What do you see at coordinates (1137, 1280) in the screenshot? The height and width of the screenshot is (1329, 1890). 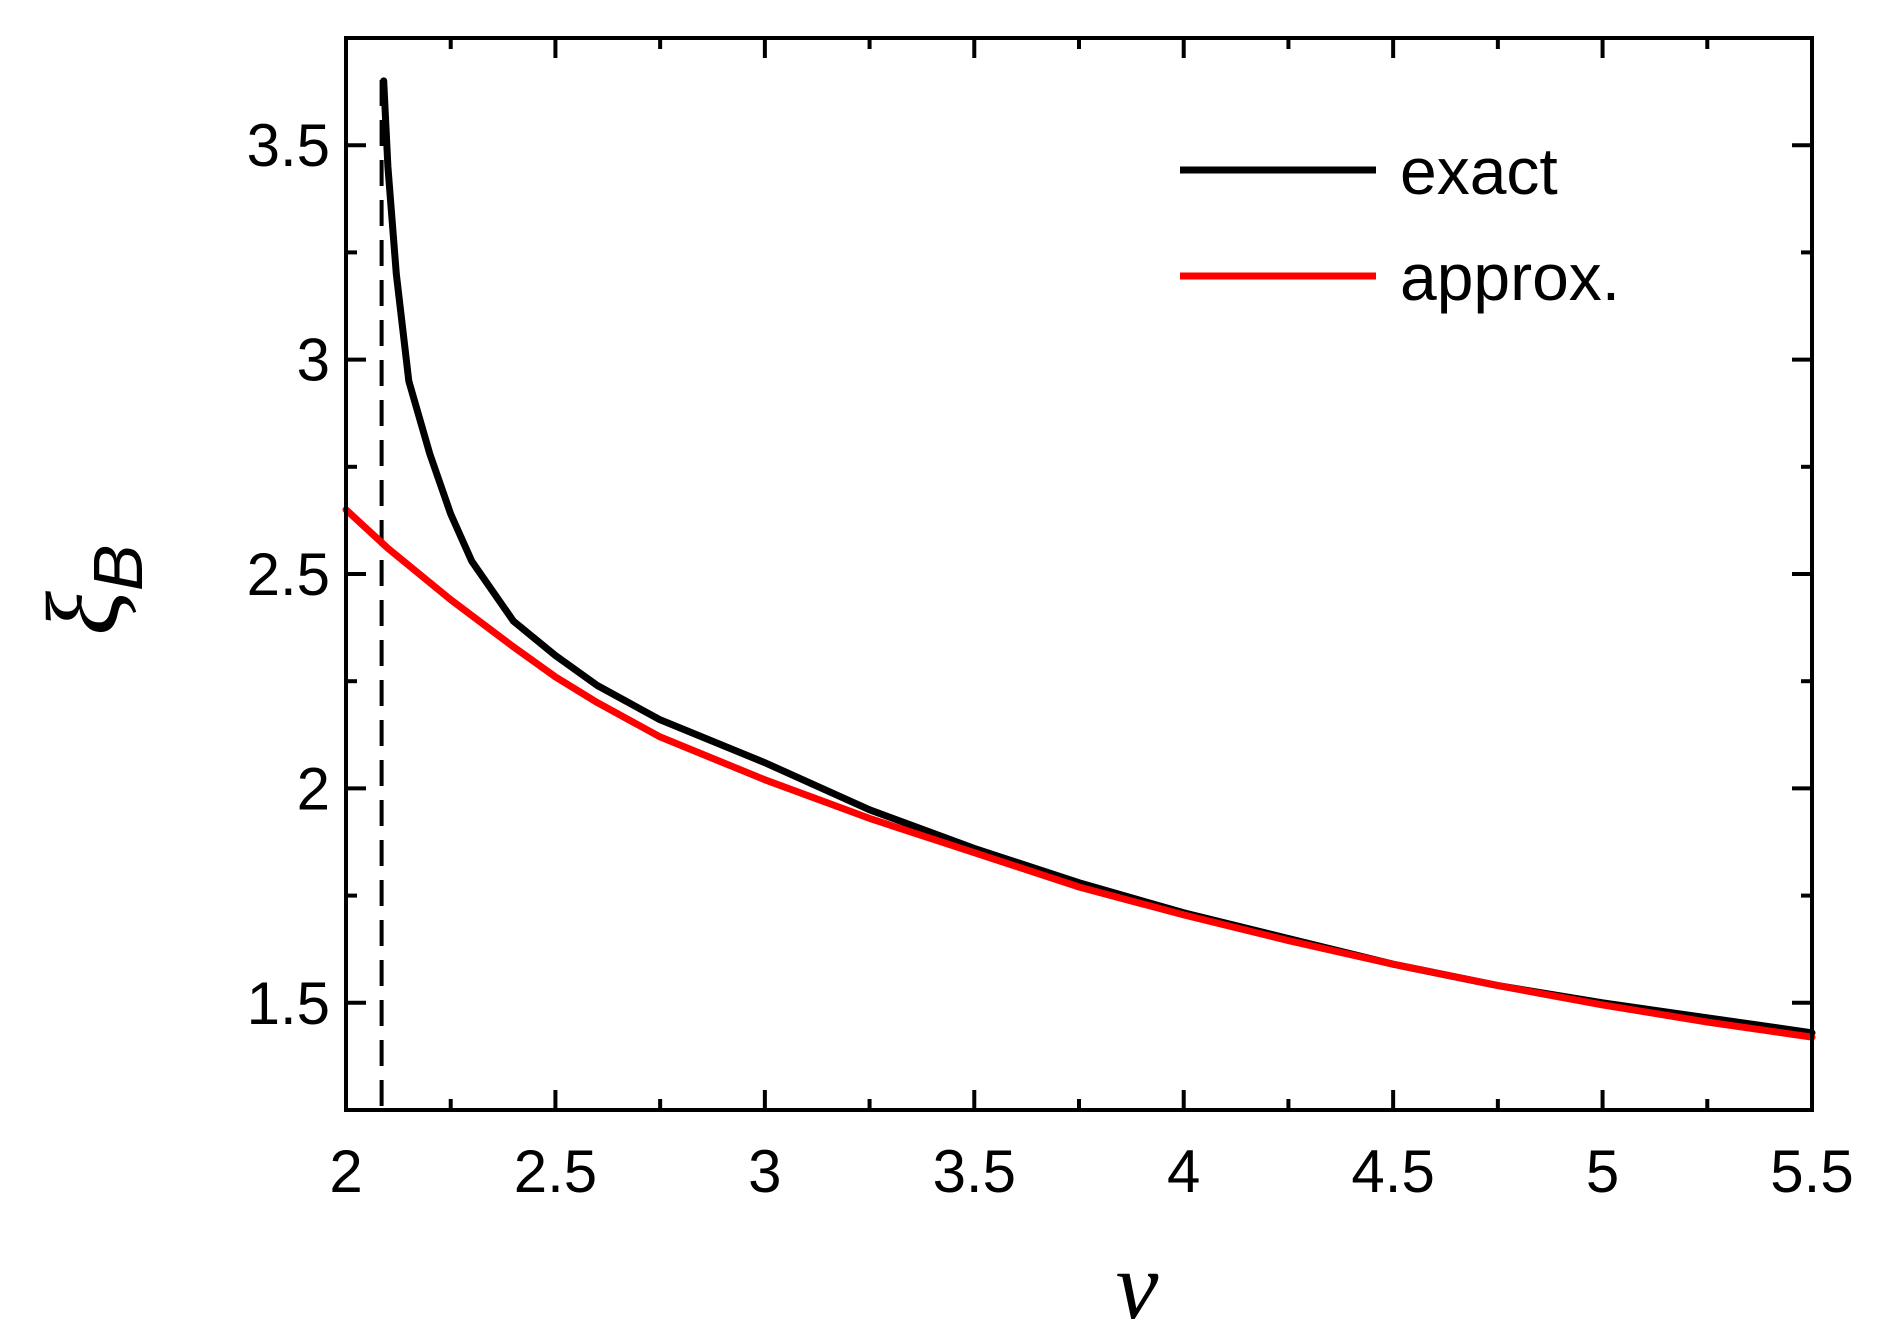 I see `x-axis-title: ν` at bounding box center [1137, 1280].